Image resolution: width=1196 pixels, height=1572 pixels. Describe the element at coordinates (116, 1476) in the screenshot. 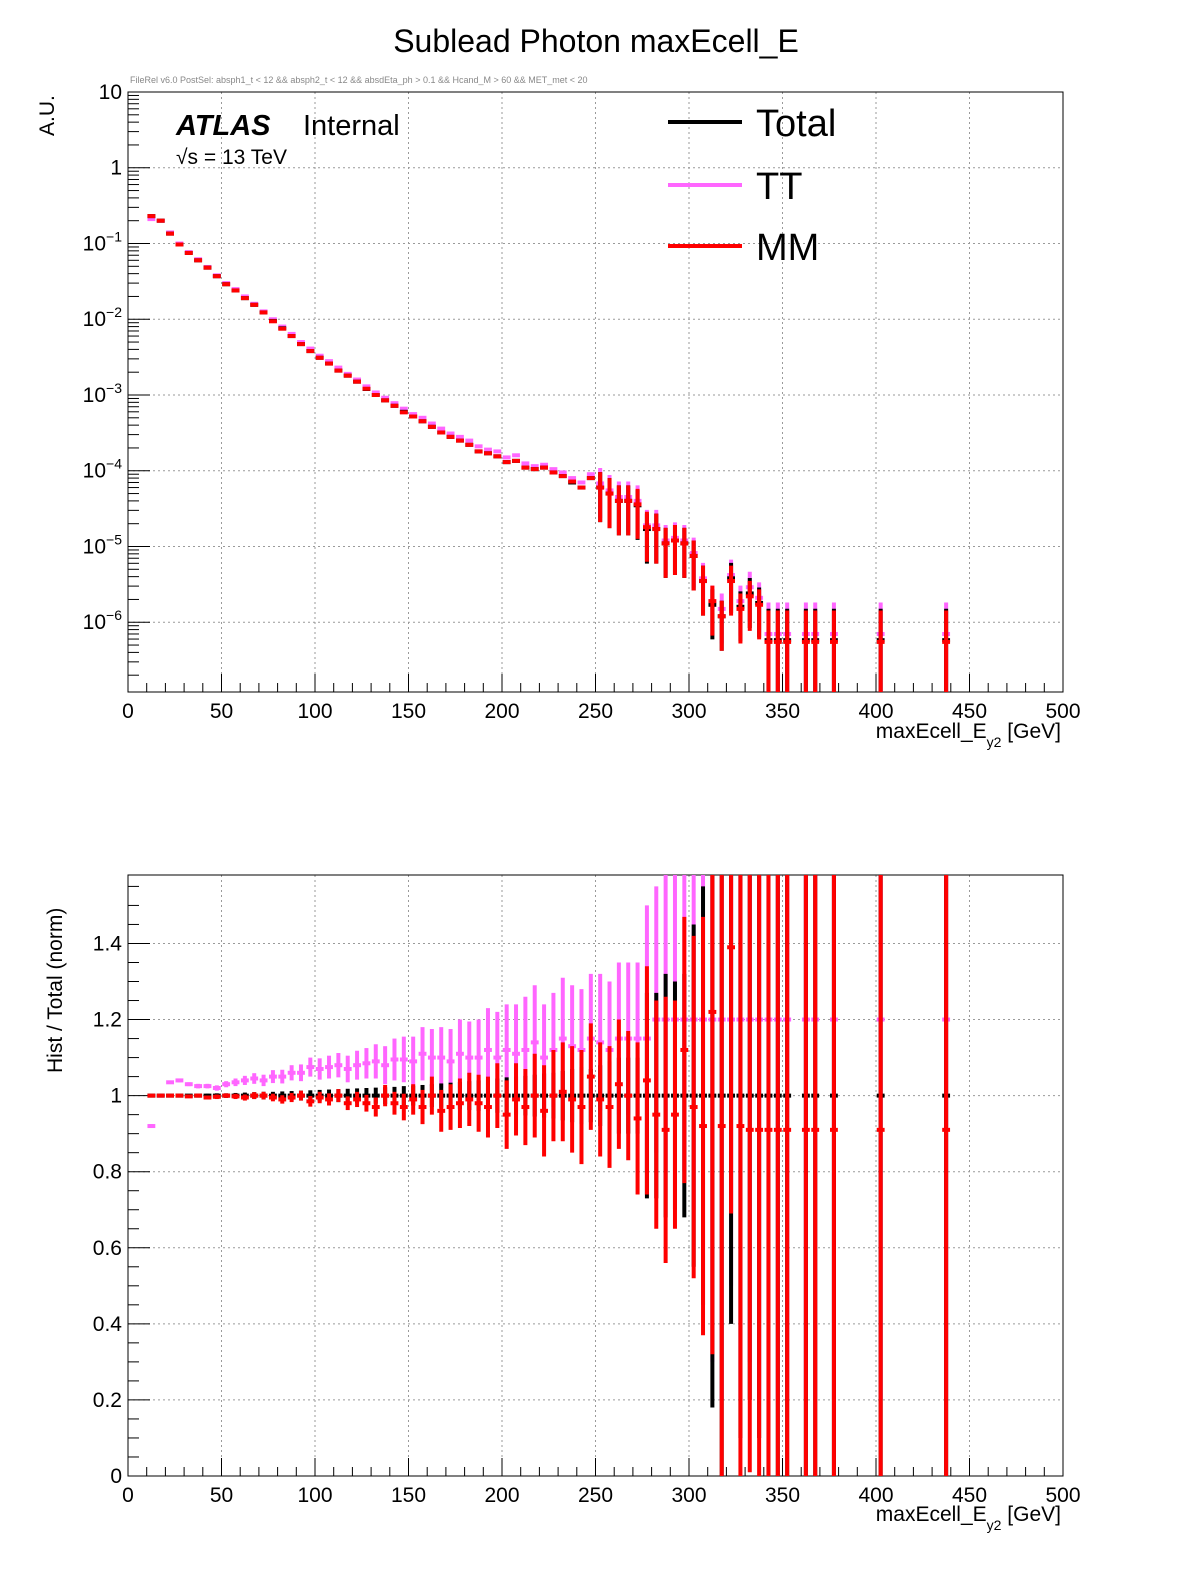

I see `y-tick-label: 0` at that location.